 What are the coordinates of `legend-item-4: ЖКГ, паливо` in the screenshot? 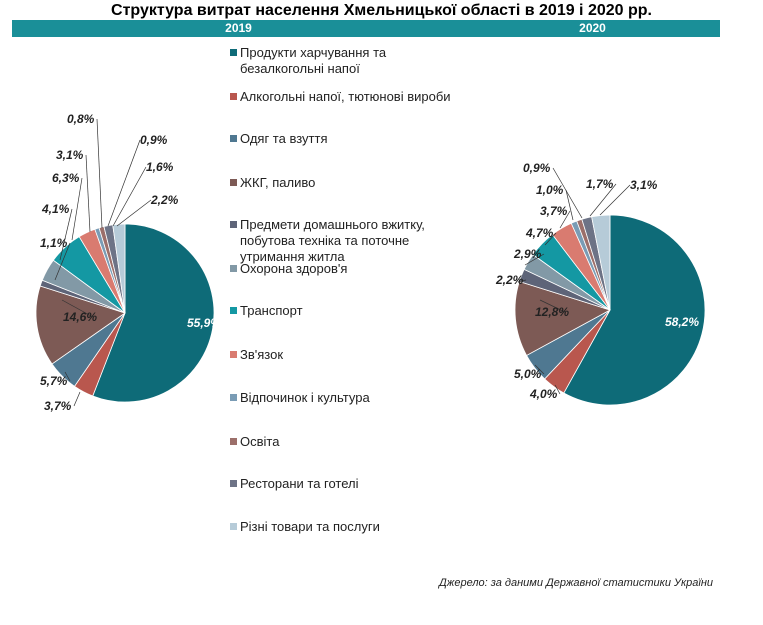 It's located at (350, 183).